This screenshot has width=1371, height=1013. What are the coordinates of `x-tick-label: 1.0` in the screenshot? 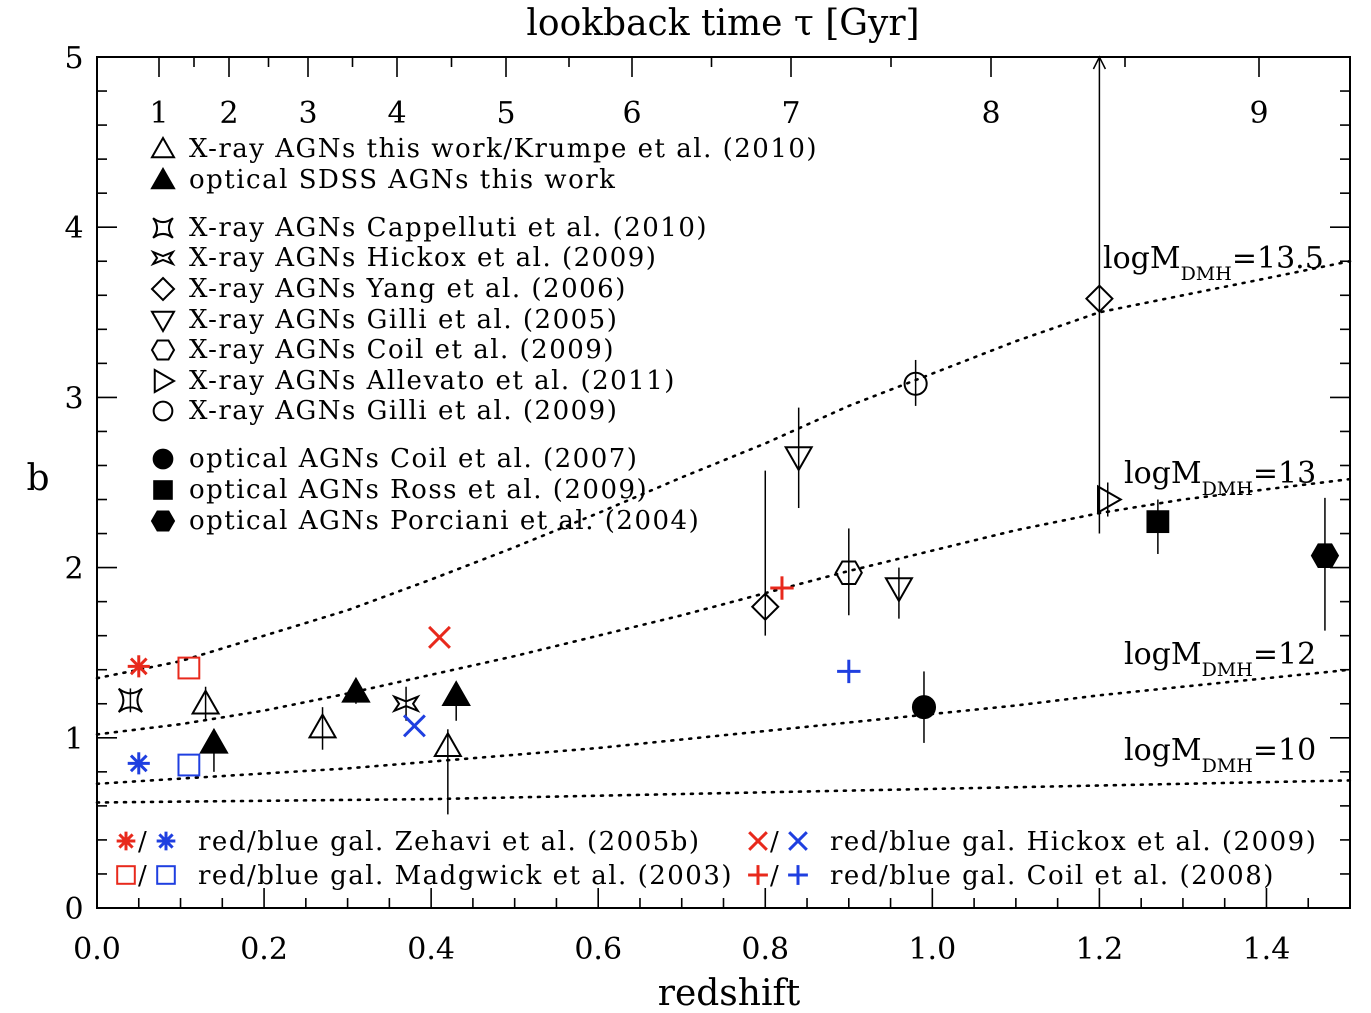 It's located at (932, 949).